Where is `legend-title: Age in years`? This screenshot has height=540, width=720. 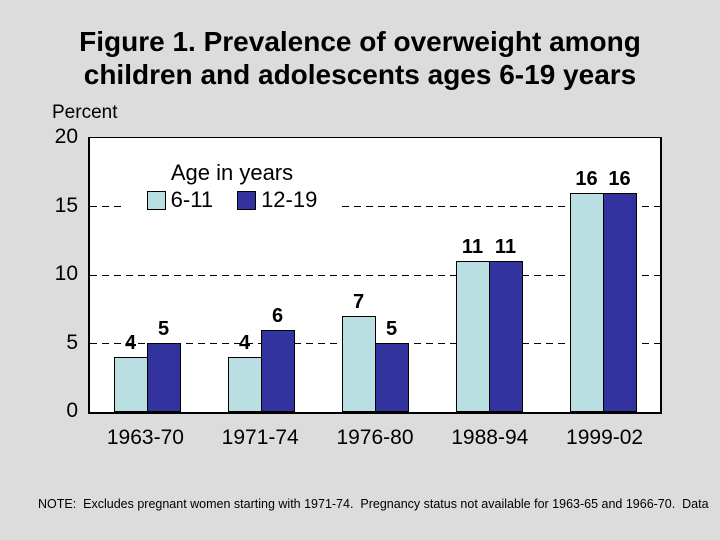
legend-title: Age in years is located at coordinates (232, 172).